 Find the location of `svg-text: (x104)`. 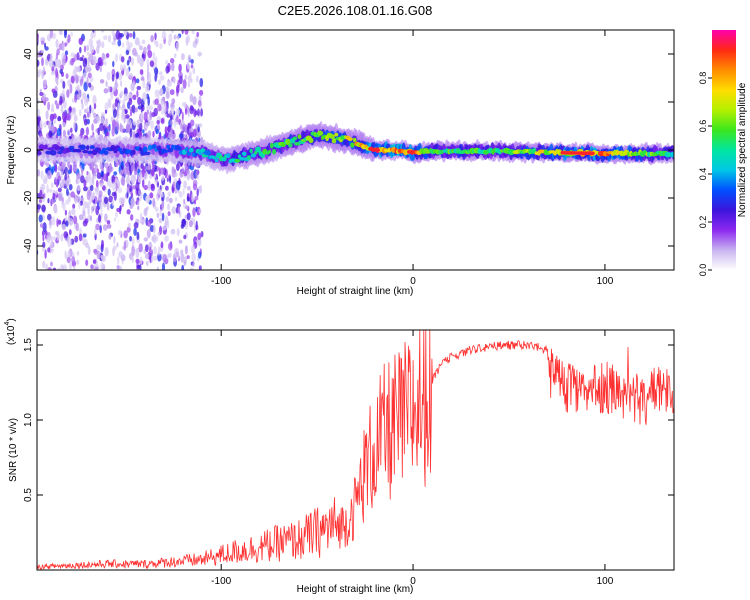

svg-text: (x104) is located at coordinates (10, 331).